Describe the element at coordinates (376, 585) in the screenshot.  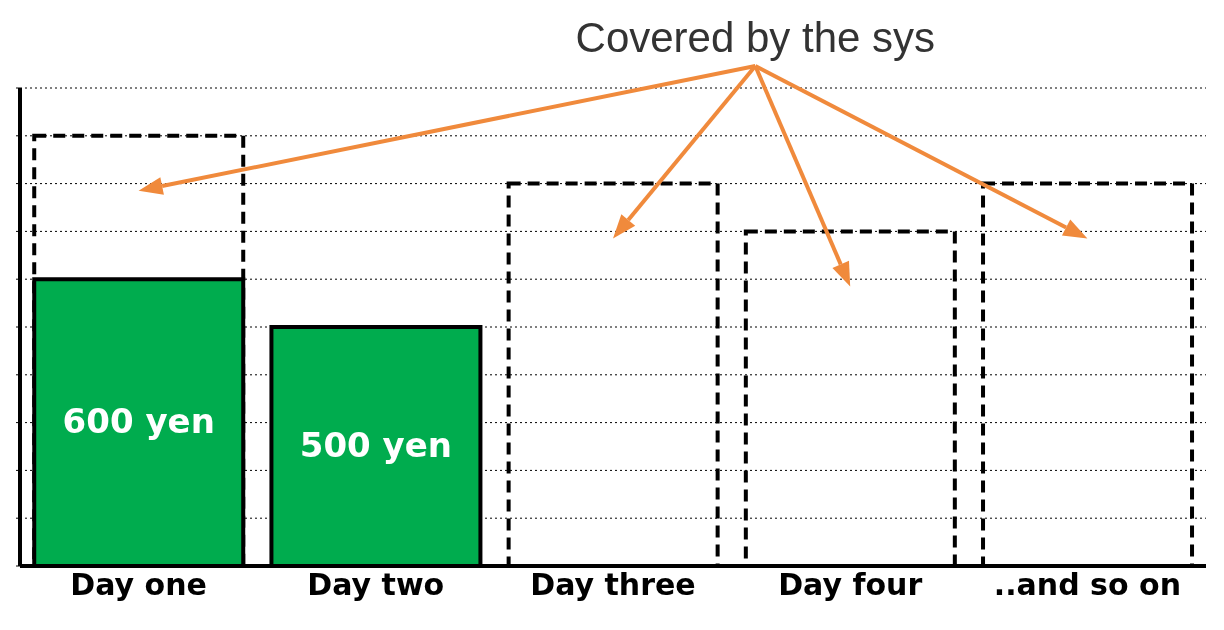
I see `x-tick-label: Day two` at that location.